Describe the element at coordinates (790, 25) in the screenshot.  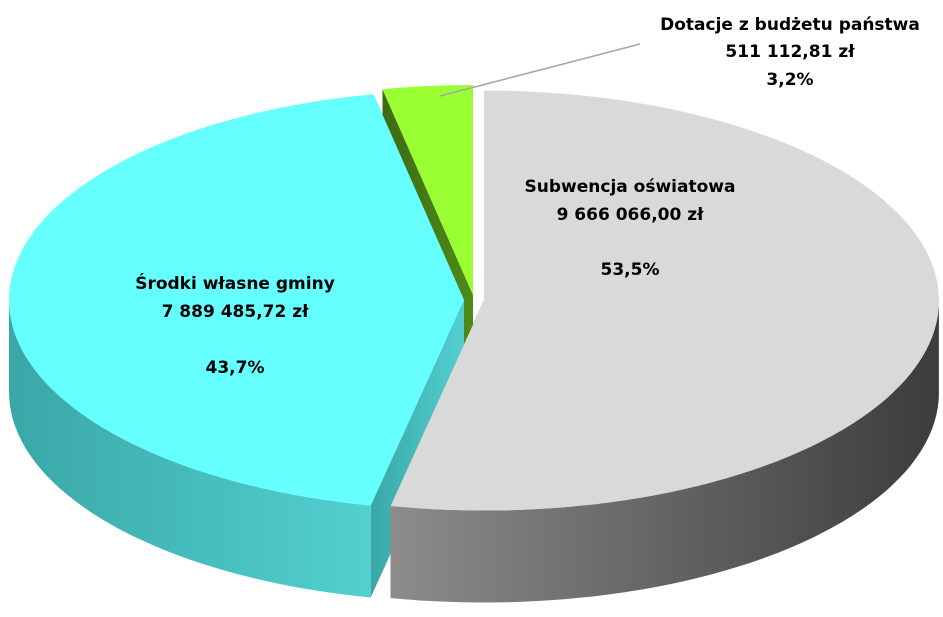
I see `category-label: Dotacje z budżetu państwa` at that location.